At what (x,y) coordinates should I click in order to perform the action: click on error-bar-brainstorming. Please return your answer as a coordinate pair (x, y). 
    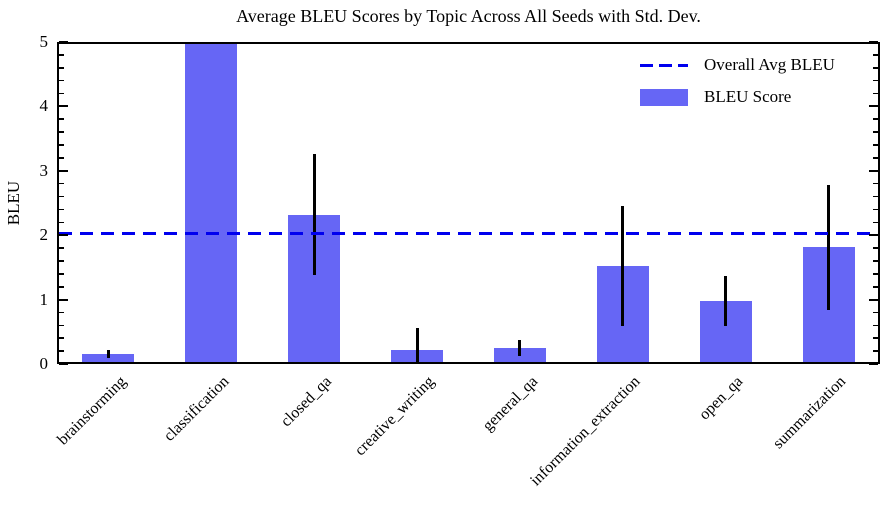
    Looking at the image, I should click on (108, 354).